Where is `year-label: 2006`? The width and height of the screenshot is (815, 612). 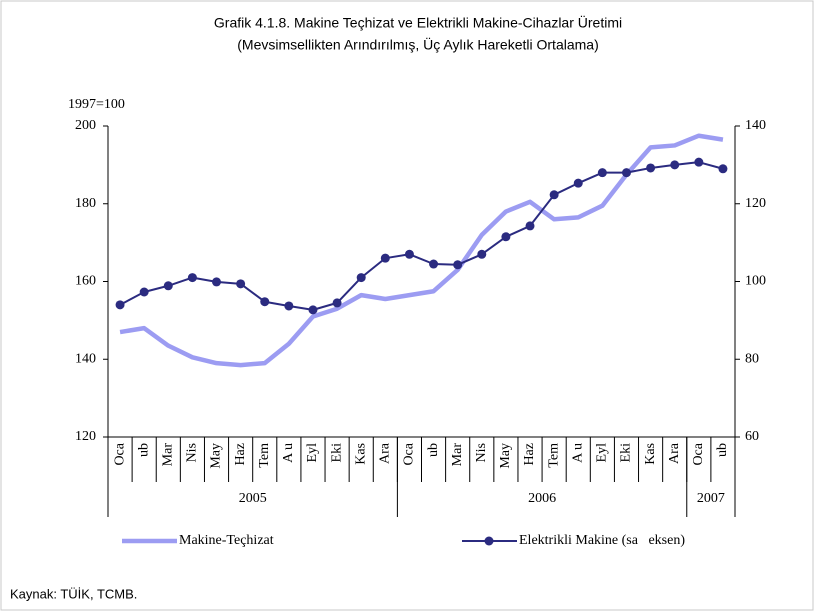
year-label: 2006 is located at coordinates (542, 498).